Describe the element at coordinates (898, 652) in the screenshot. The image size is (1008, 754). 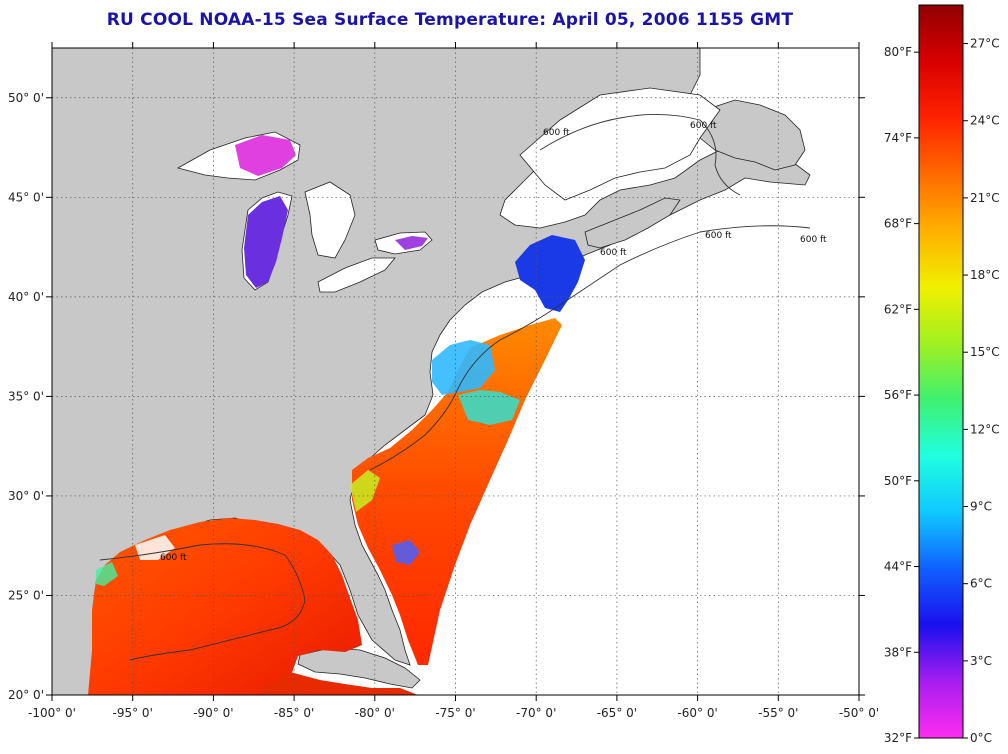
I see `colorbar-f-label: 38°F` at that location.